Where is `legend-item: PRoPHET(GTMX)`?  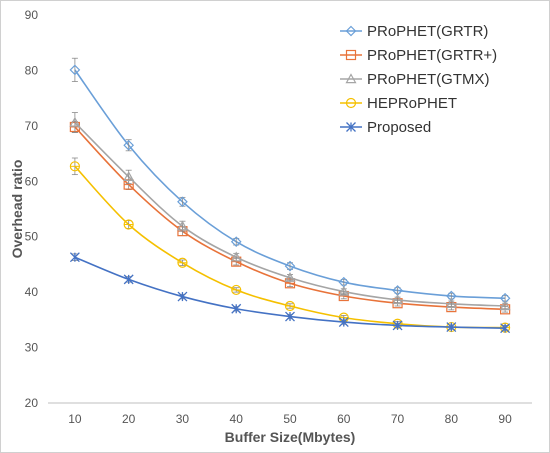 legend-item: PRoPHET(GTMX) is located at coordinates (415, 79).